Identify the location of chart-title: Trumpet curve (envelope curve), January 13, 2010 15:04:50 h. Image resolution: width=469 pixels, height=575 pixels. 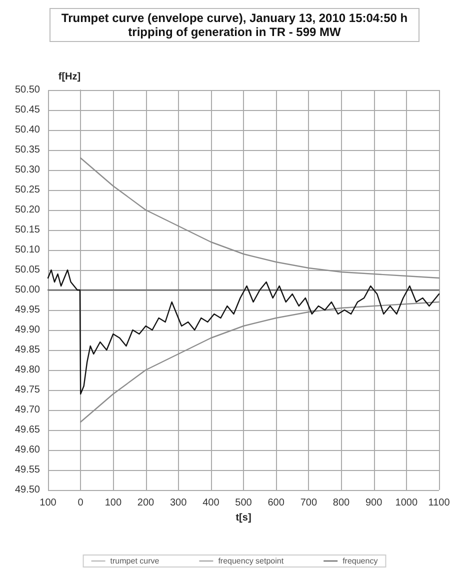
(234, 18).